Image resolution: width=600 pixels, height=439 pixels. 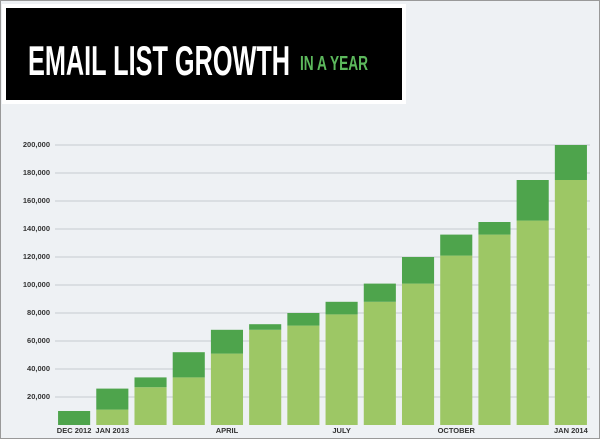 What do you see at coordinates (36, 172) in the screenshot?
I see `y-tick-label: 180,000` at bounding box center [36, 172].